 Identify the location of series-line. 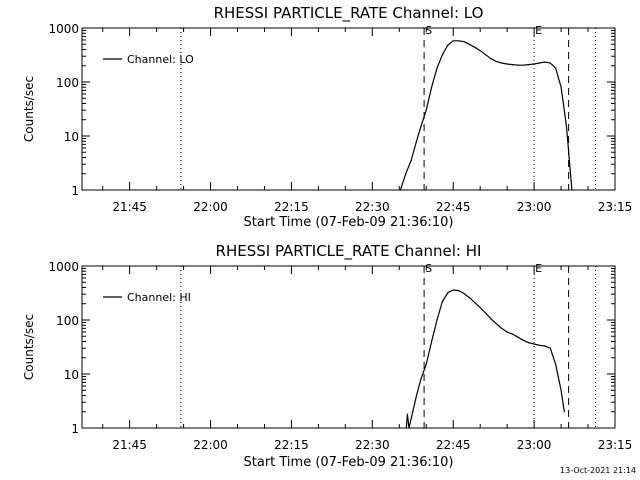
(486, 115).